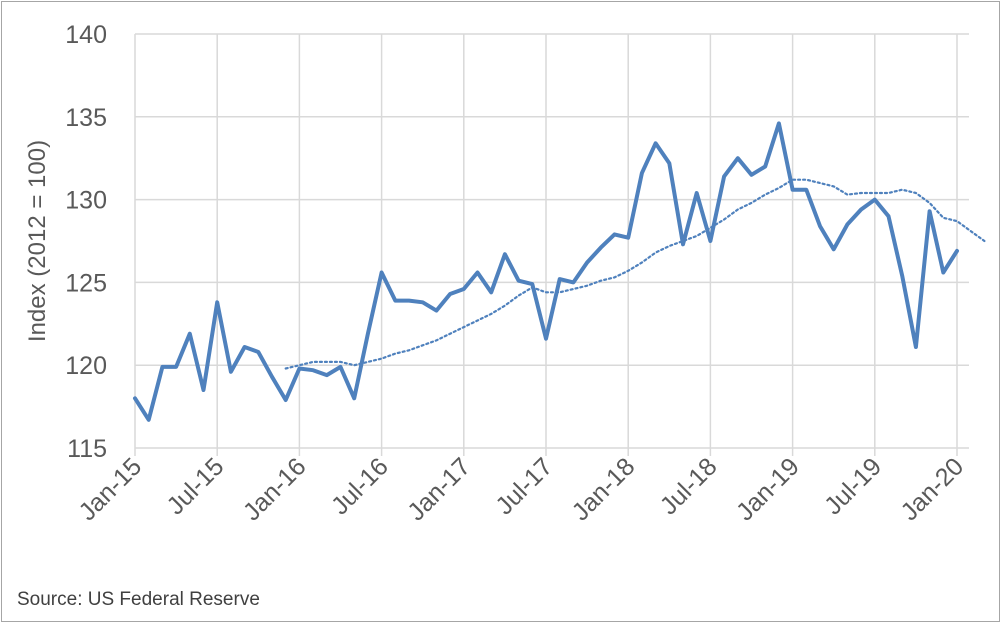  What do you see at coordinates (524, 486) in the screenshot?
I see `x-tick-label: Jul-17` at bounding box center [524, 486].